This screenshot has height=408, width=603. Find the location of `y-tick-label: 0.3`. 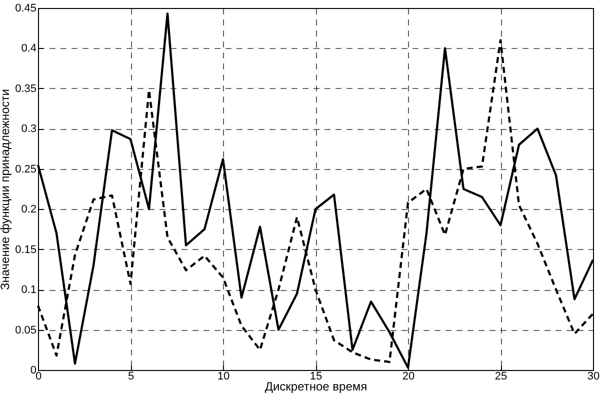

y-tick-label: 0.3 is located at coordinates (28, 129).